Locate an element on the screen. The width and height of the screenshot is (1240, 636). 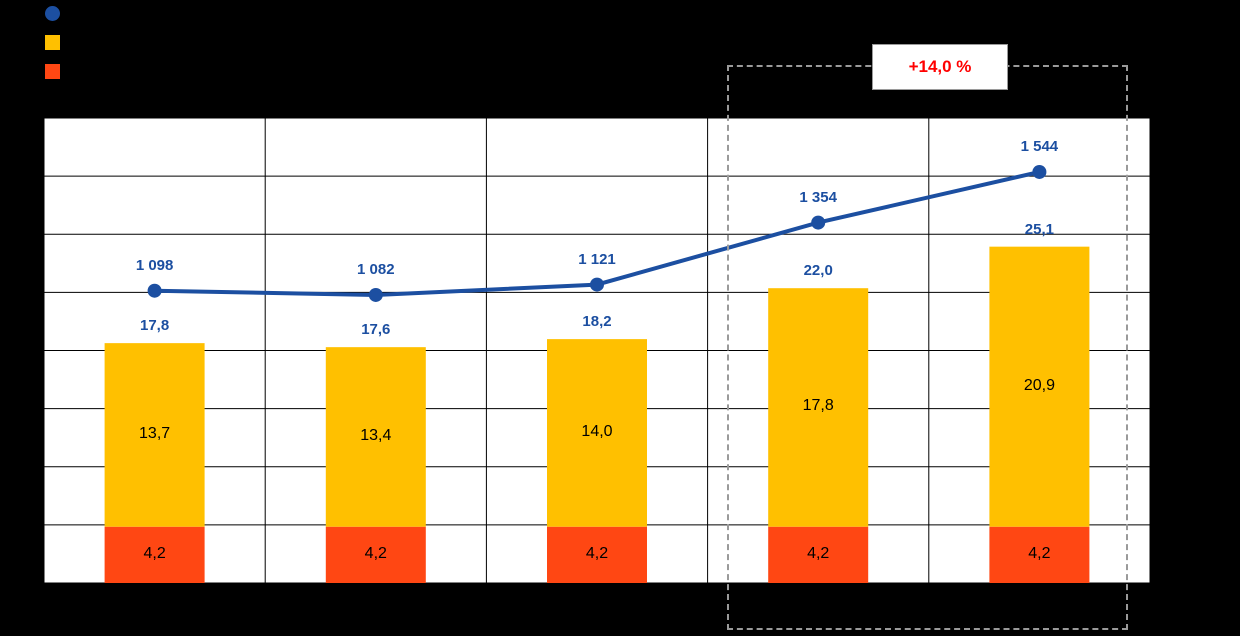
chart-legend is located at coordinates (56, 49).